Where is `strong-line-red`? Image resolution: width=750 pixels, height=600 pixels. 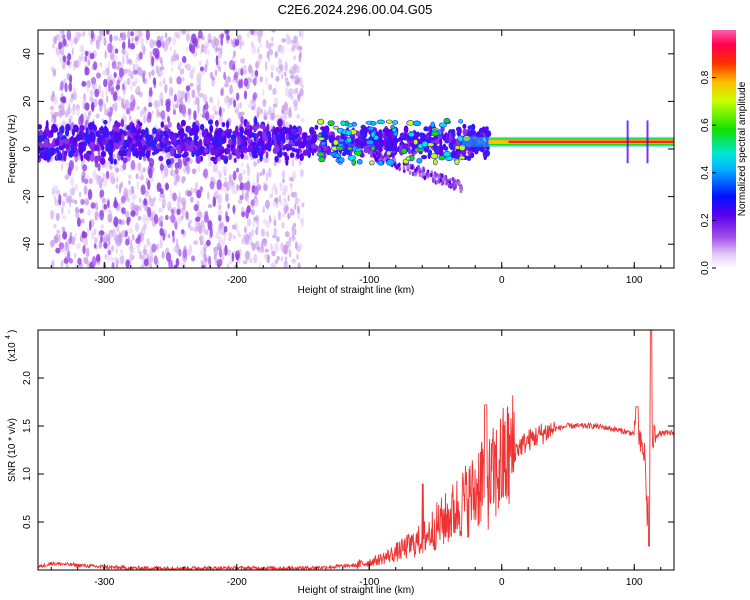 strong-line-red is located at coordinates (591, 142).